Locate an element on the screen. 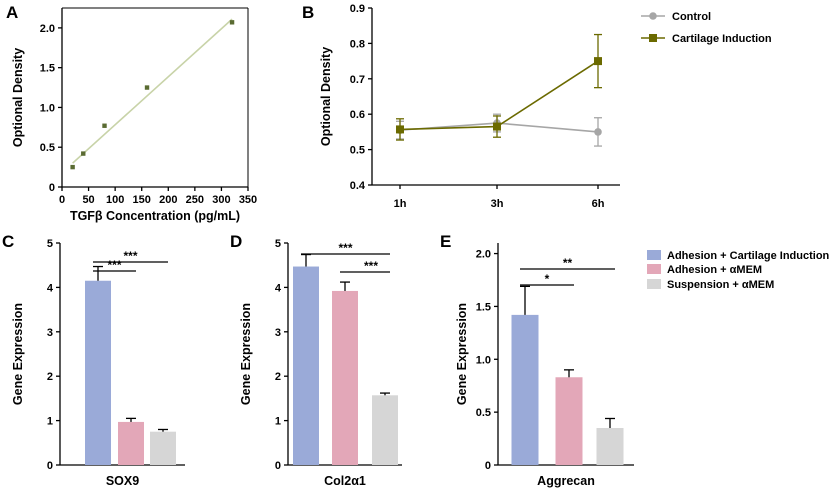 The height and width of the screenshot is (489, 837). x-tick-label: 100 is located at coordinates (115, 200).